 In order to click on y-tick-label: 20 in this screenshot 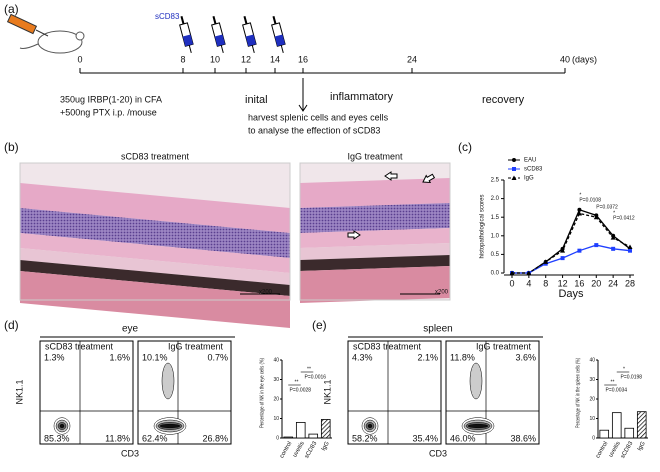, I will do `click(592, 399)`.